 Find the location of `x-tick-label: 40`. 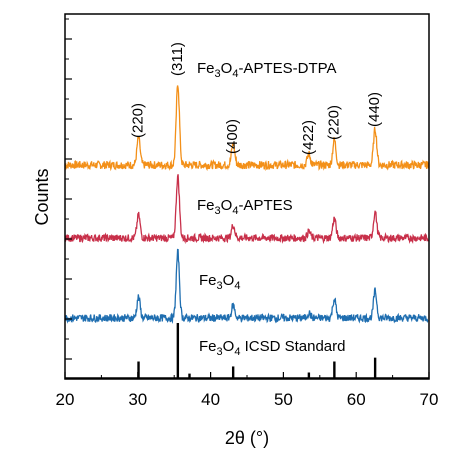

x-tick-label: 40 is located at coordinates (210, 399).